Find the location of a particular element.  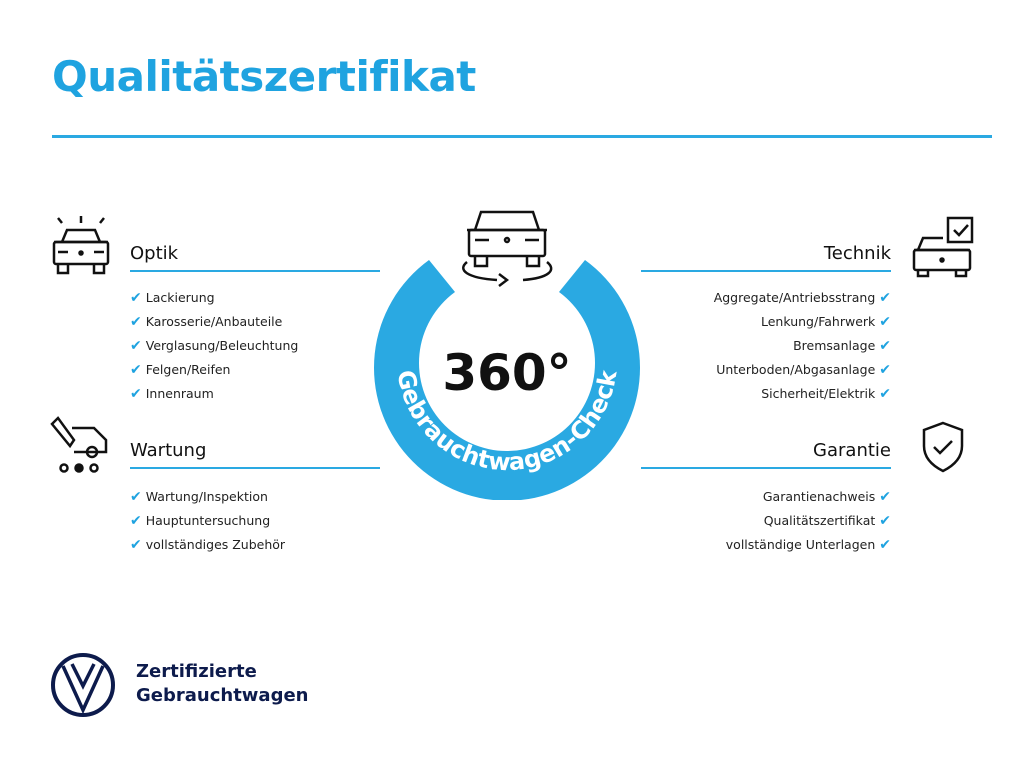

list-item: Aggregate/Antriebsstrang ✔ is located at coordinates (802, 298).